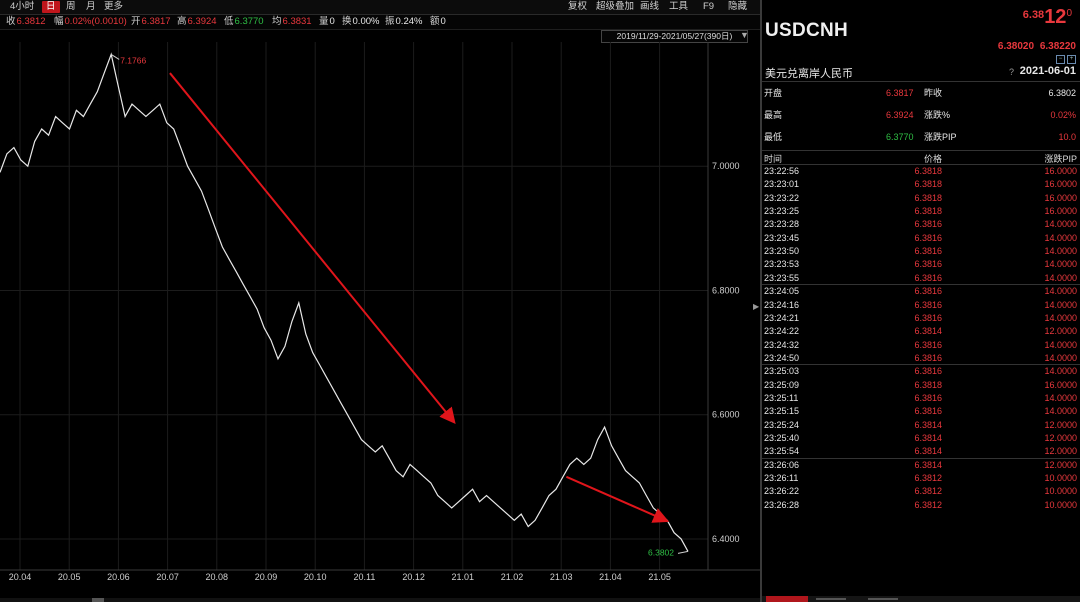 This screenshot has width=1080, height=602. I want to click on tick-row: 23:23:28 6.3816 14.0000, so click(921, 224).